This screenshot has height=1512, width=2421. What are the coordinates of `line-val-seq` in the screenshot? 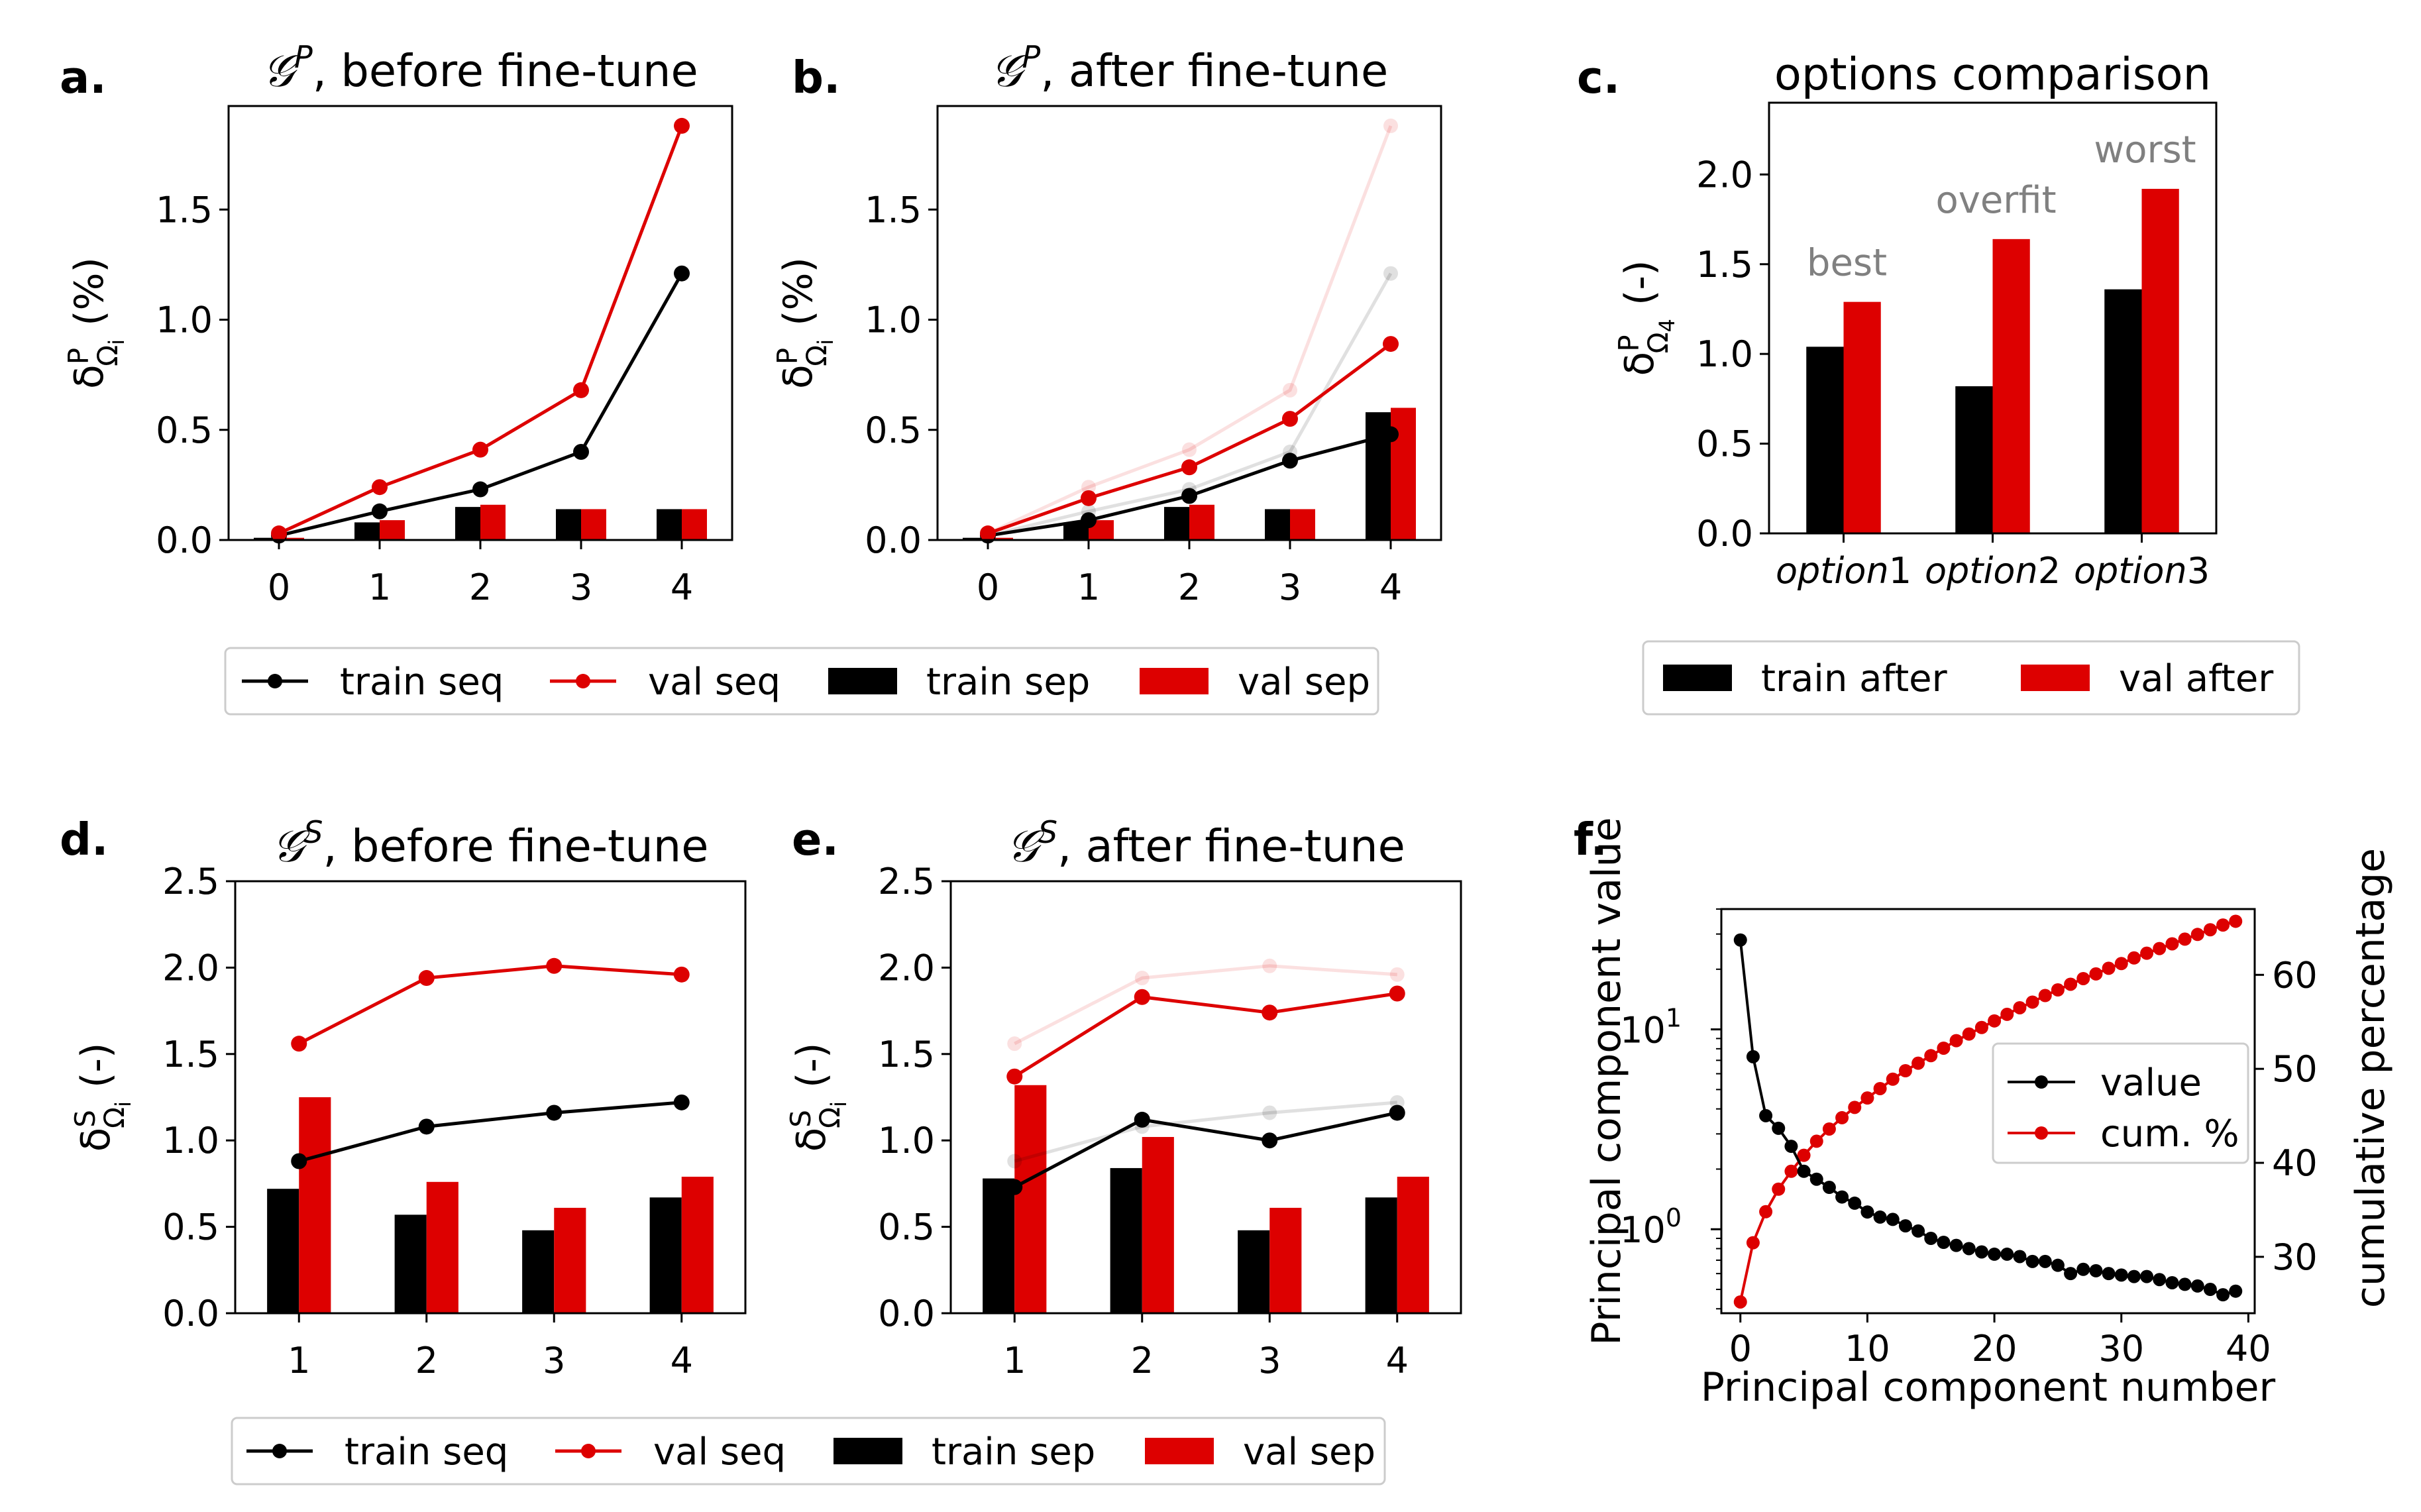 It's located at (1205, 1035).